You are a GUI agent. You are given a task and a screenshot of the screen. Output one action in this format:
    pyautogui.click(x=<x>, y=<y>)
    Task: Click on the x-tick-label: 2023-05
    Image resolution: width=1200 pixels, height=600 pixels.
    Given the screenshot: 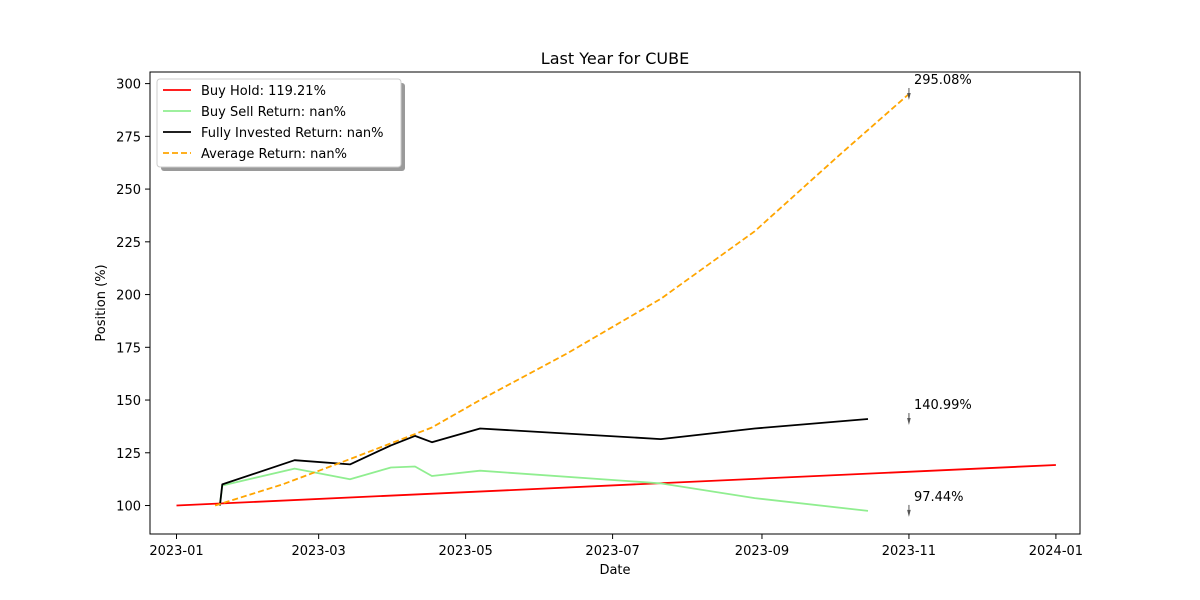 What is the action you would take?
    pyautogui.click(x=465, y=551)
    